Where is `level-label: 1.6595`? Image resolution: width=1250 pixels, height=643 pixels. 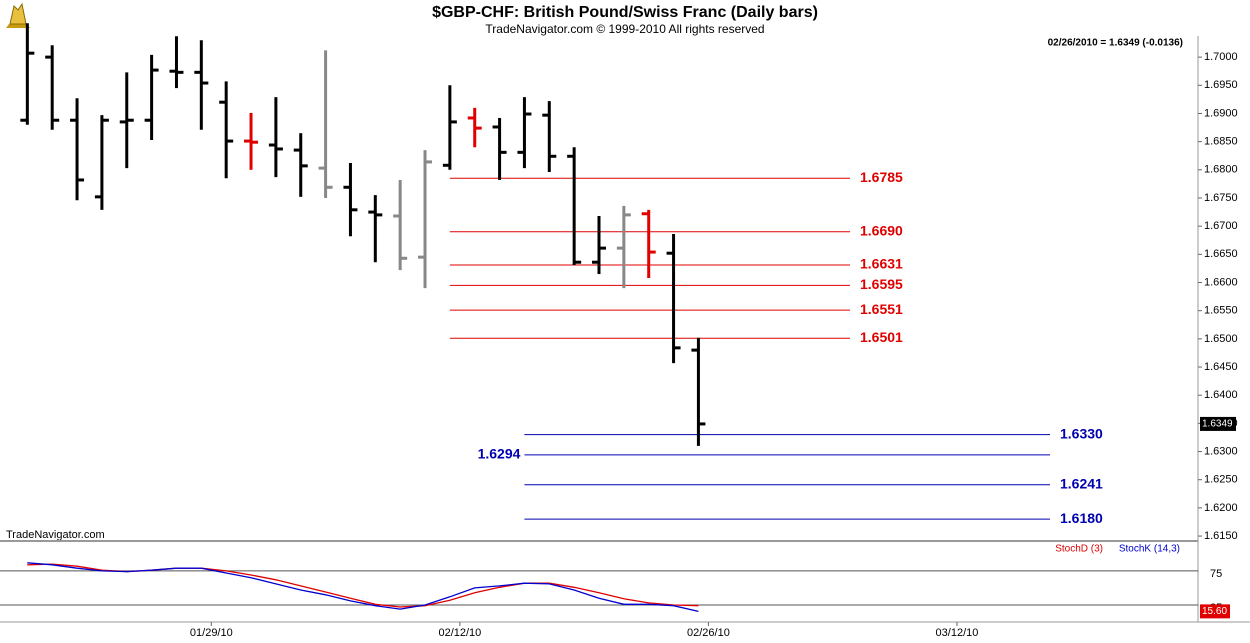 level-label: 1.6595 is located at coordinates (881, 284).